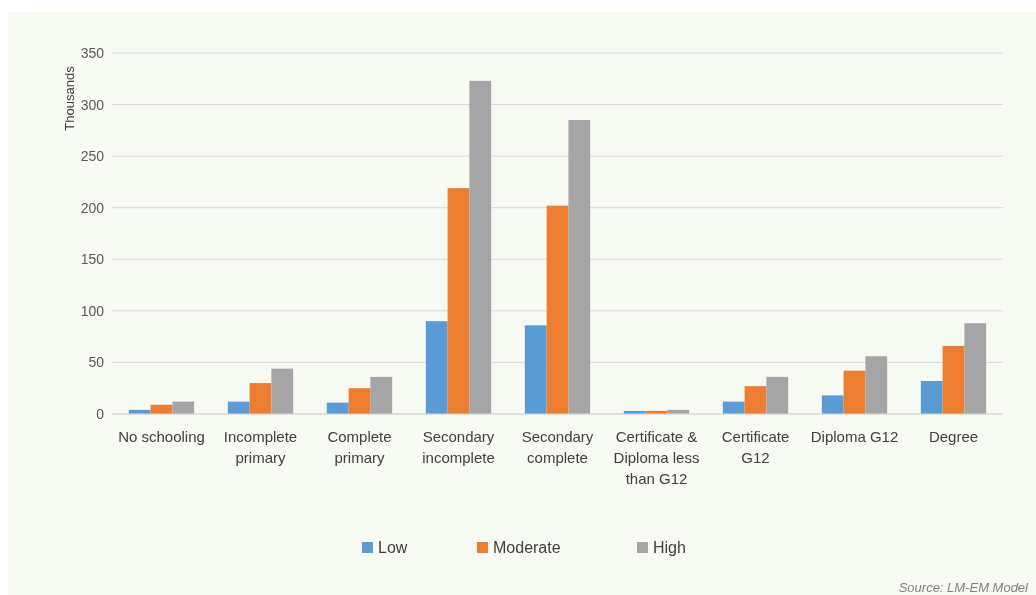 Image resolution: width=1036 pixels, height=595 pixels. What do you see at coordinates (854, 436) in the screenshot?
I see `x-tick-label: Diploma G12` at bounding box center [854, 436].